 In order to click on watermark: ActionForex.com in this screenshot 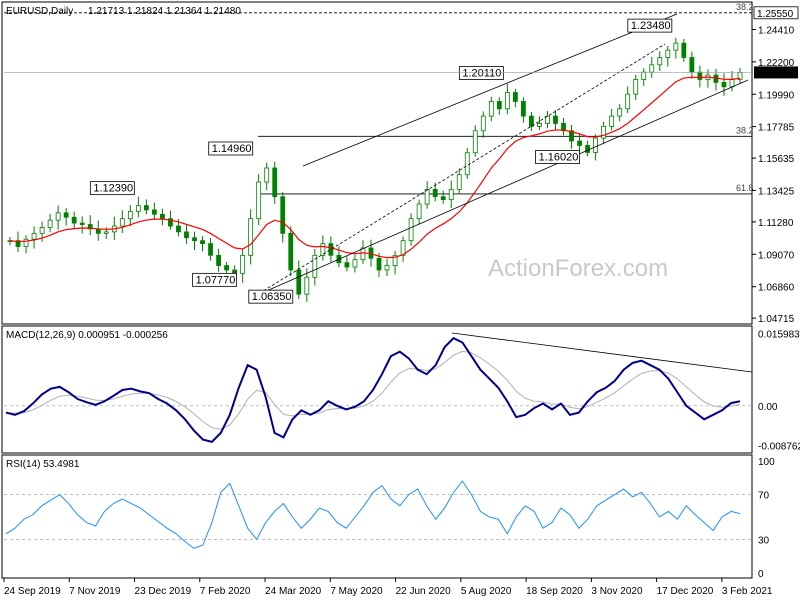, I will do `click(578, 268)`.